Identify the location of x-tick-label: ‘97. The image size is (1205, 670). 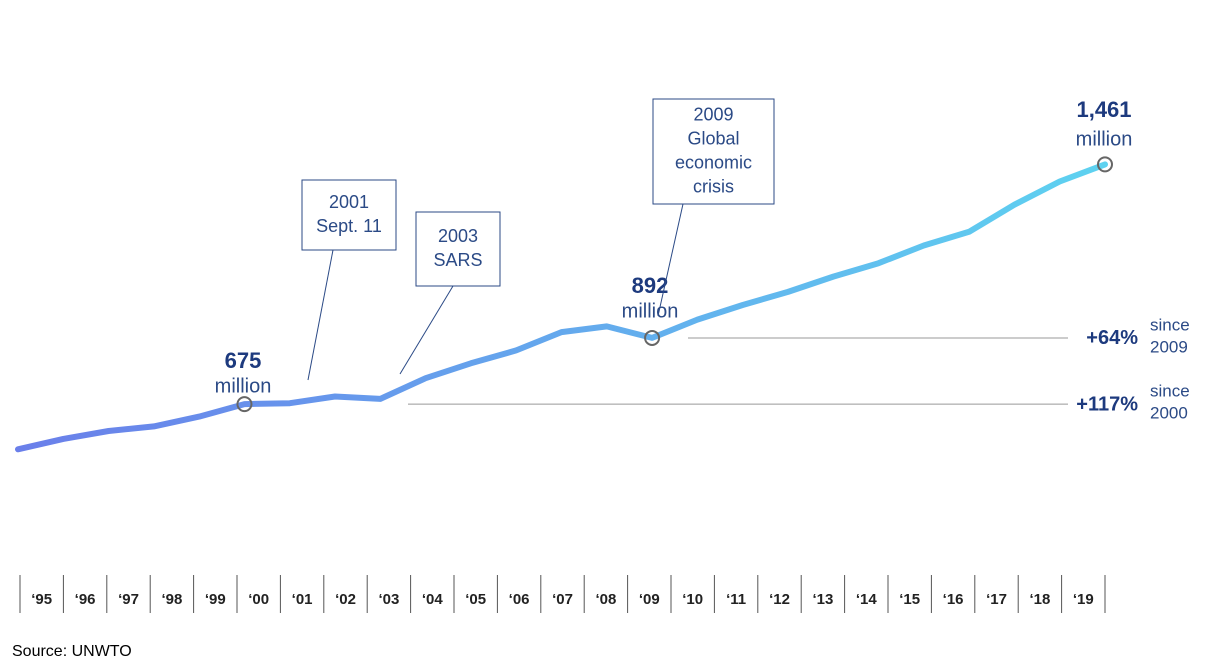
(128, 599).